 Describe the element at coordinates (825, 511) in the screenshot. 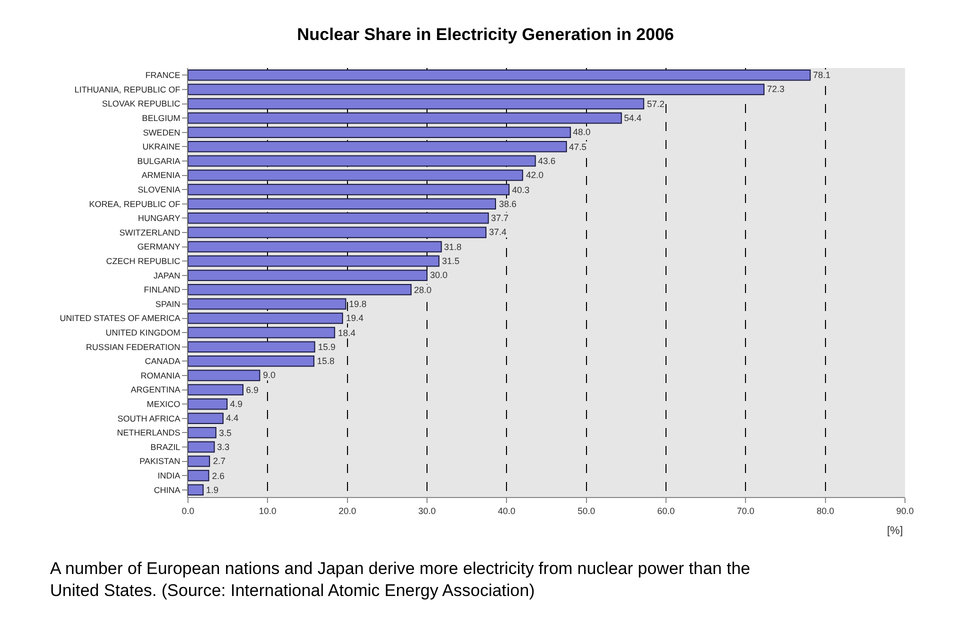

I see `x-tick-label: 80.0` at that location.